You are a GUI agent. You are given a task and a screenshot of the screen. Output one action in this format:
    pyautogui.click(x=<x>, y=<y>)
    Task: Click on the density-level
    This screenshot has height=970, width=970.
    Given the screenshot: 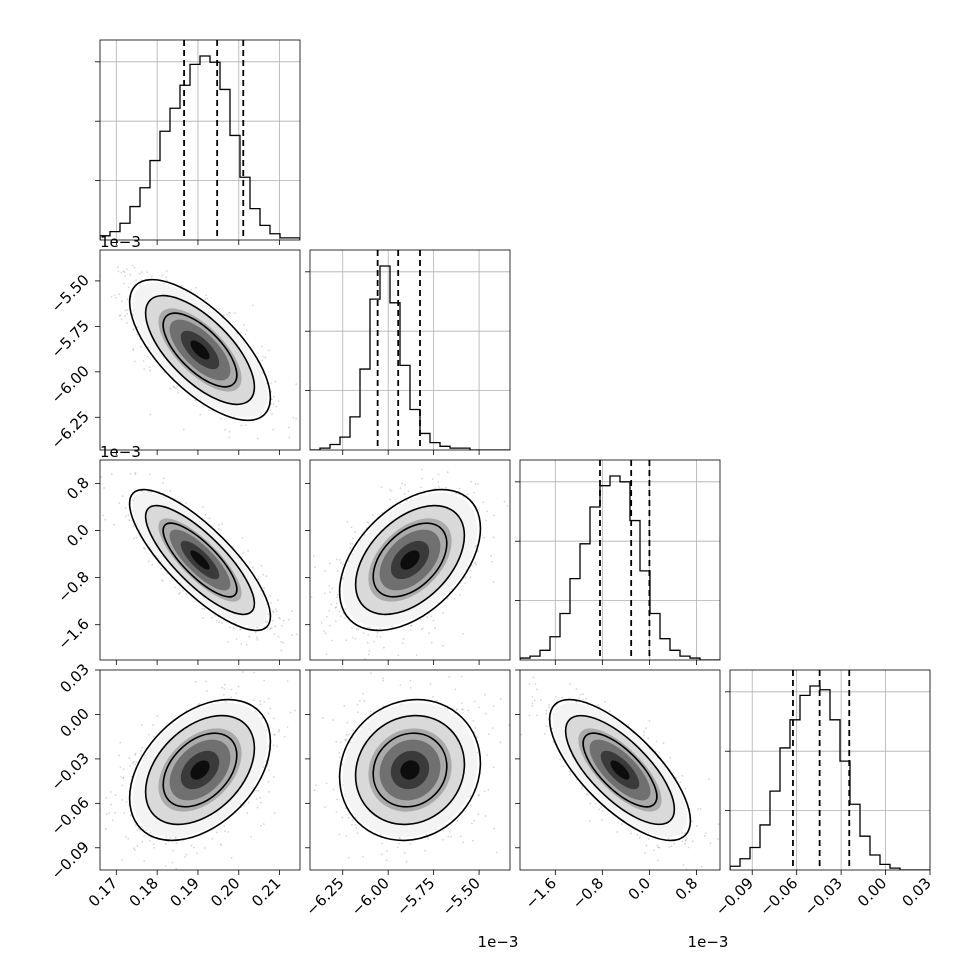 What is the action you would take?
    pyautogui.click(x=200, y=350)
    